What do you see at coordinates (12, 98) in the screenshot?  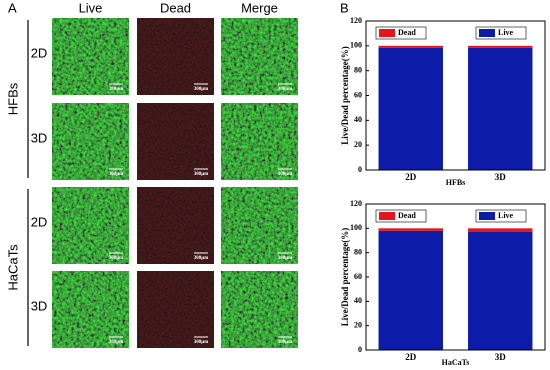 I see `group-label: HFBs` at bounding box center [12, 98].